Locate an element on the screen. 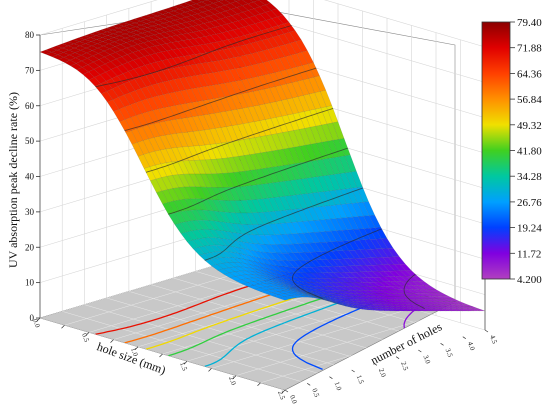  floor-contour is located at coordinates (258, 323).